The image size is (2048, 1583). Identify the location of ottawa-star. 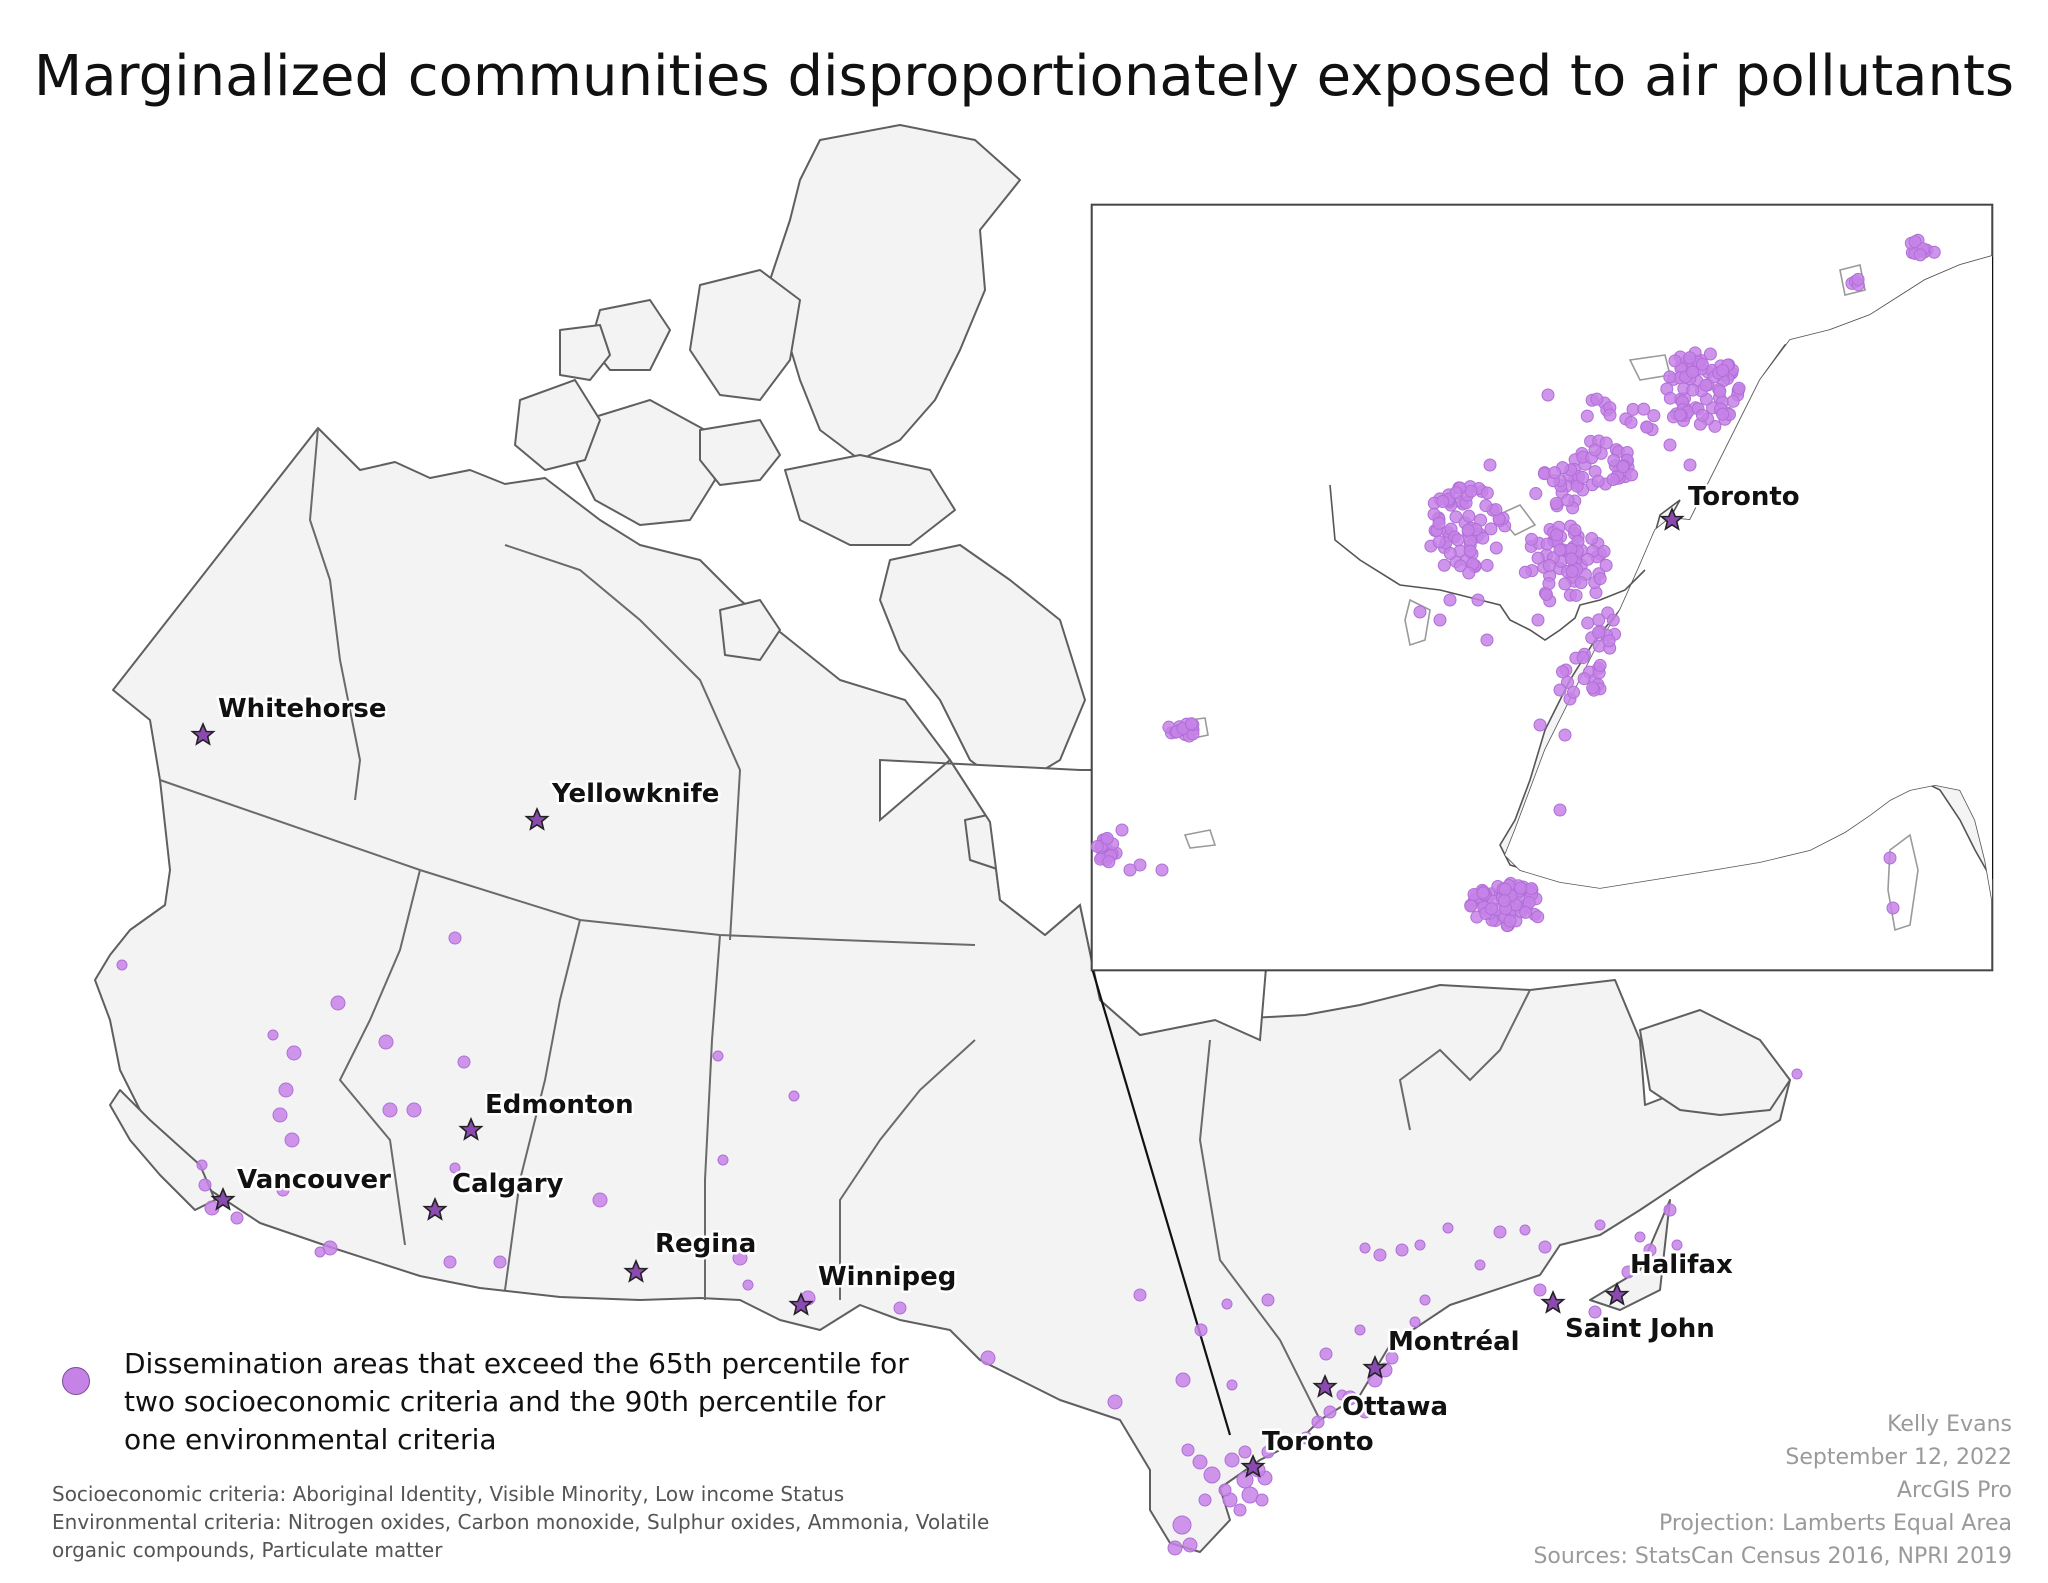
(1325, 1385).